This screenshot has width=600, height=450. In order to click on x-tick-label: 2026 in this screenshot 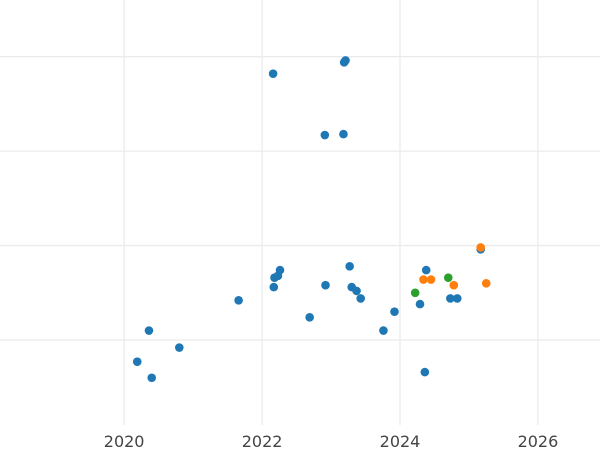, I will do `click(538, 441)`.